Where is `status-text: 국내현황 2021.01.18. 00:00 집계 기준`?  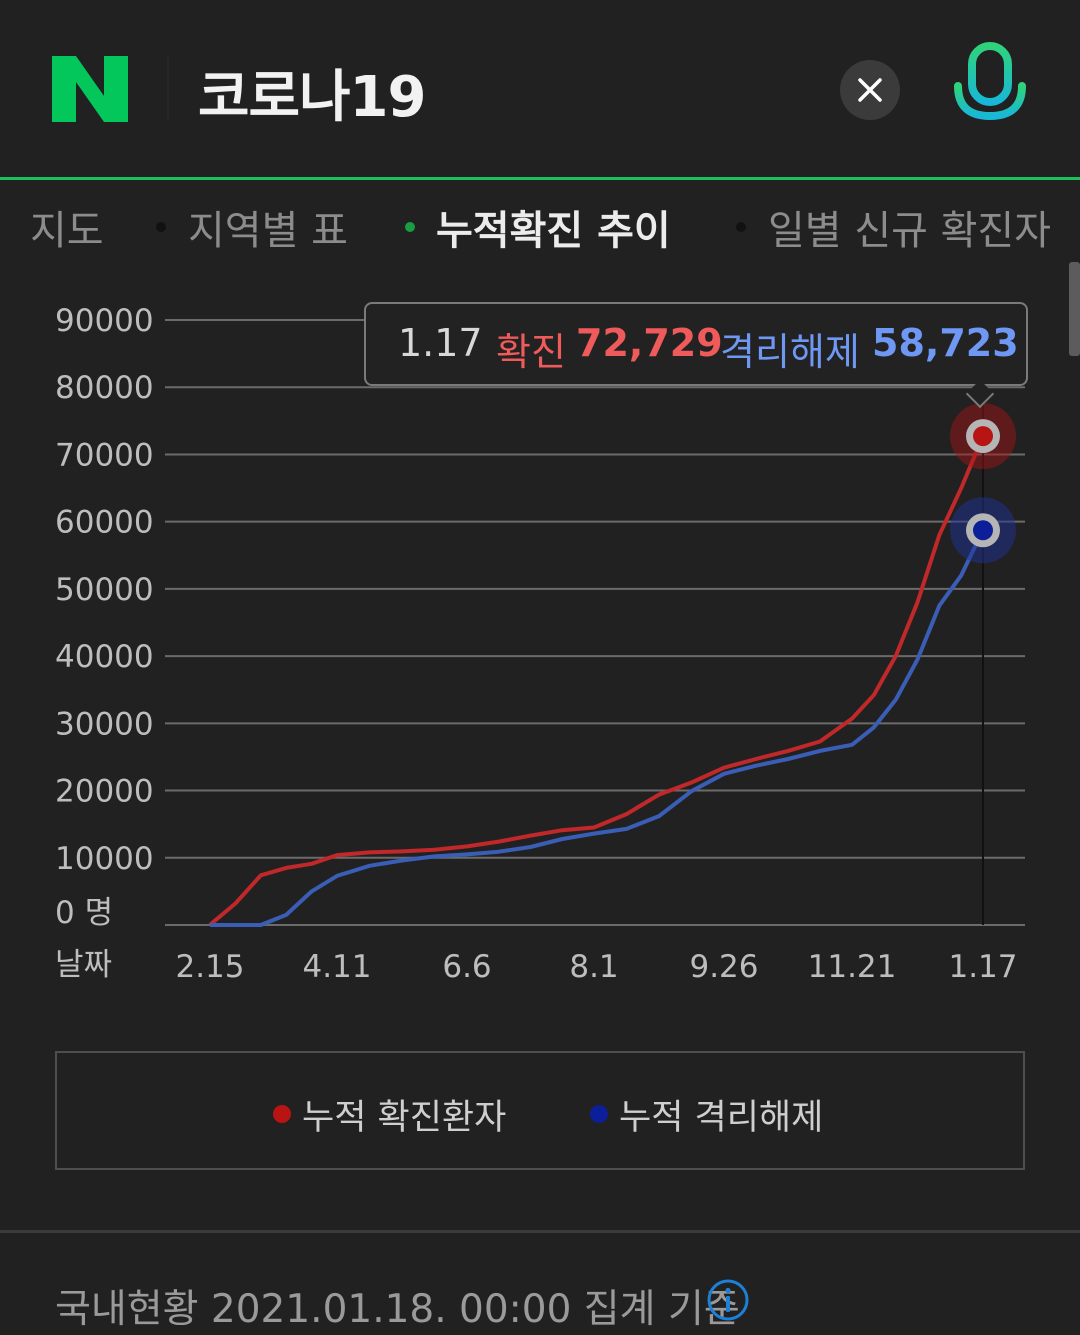
status-text: 국내현황 2021.01.18. 00:00 집계 기준 is located at coordinates (397, 1309).